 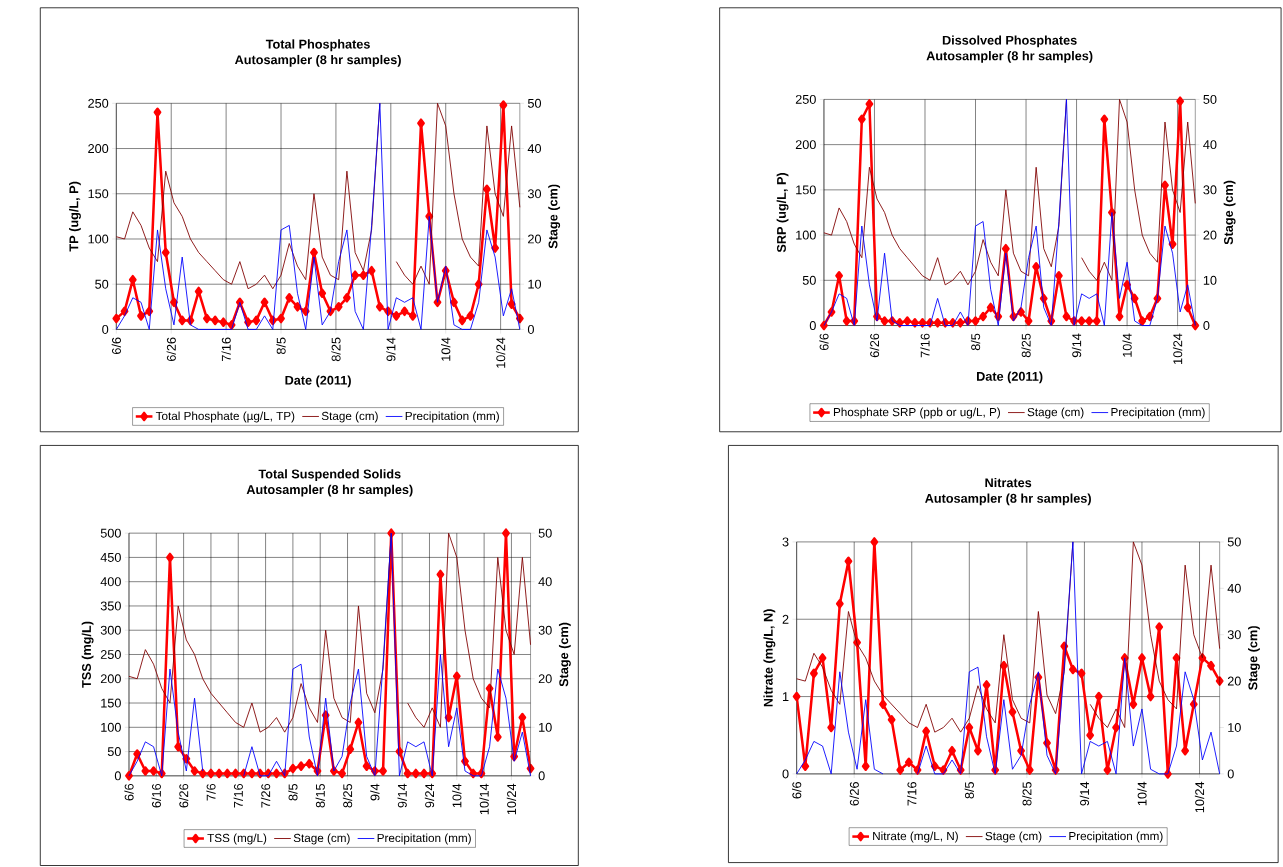 What do you see at coordinates (110, 606) in the screenshot?
I see `y-tick-label: 350` at bounding box center [110, 606].